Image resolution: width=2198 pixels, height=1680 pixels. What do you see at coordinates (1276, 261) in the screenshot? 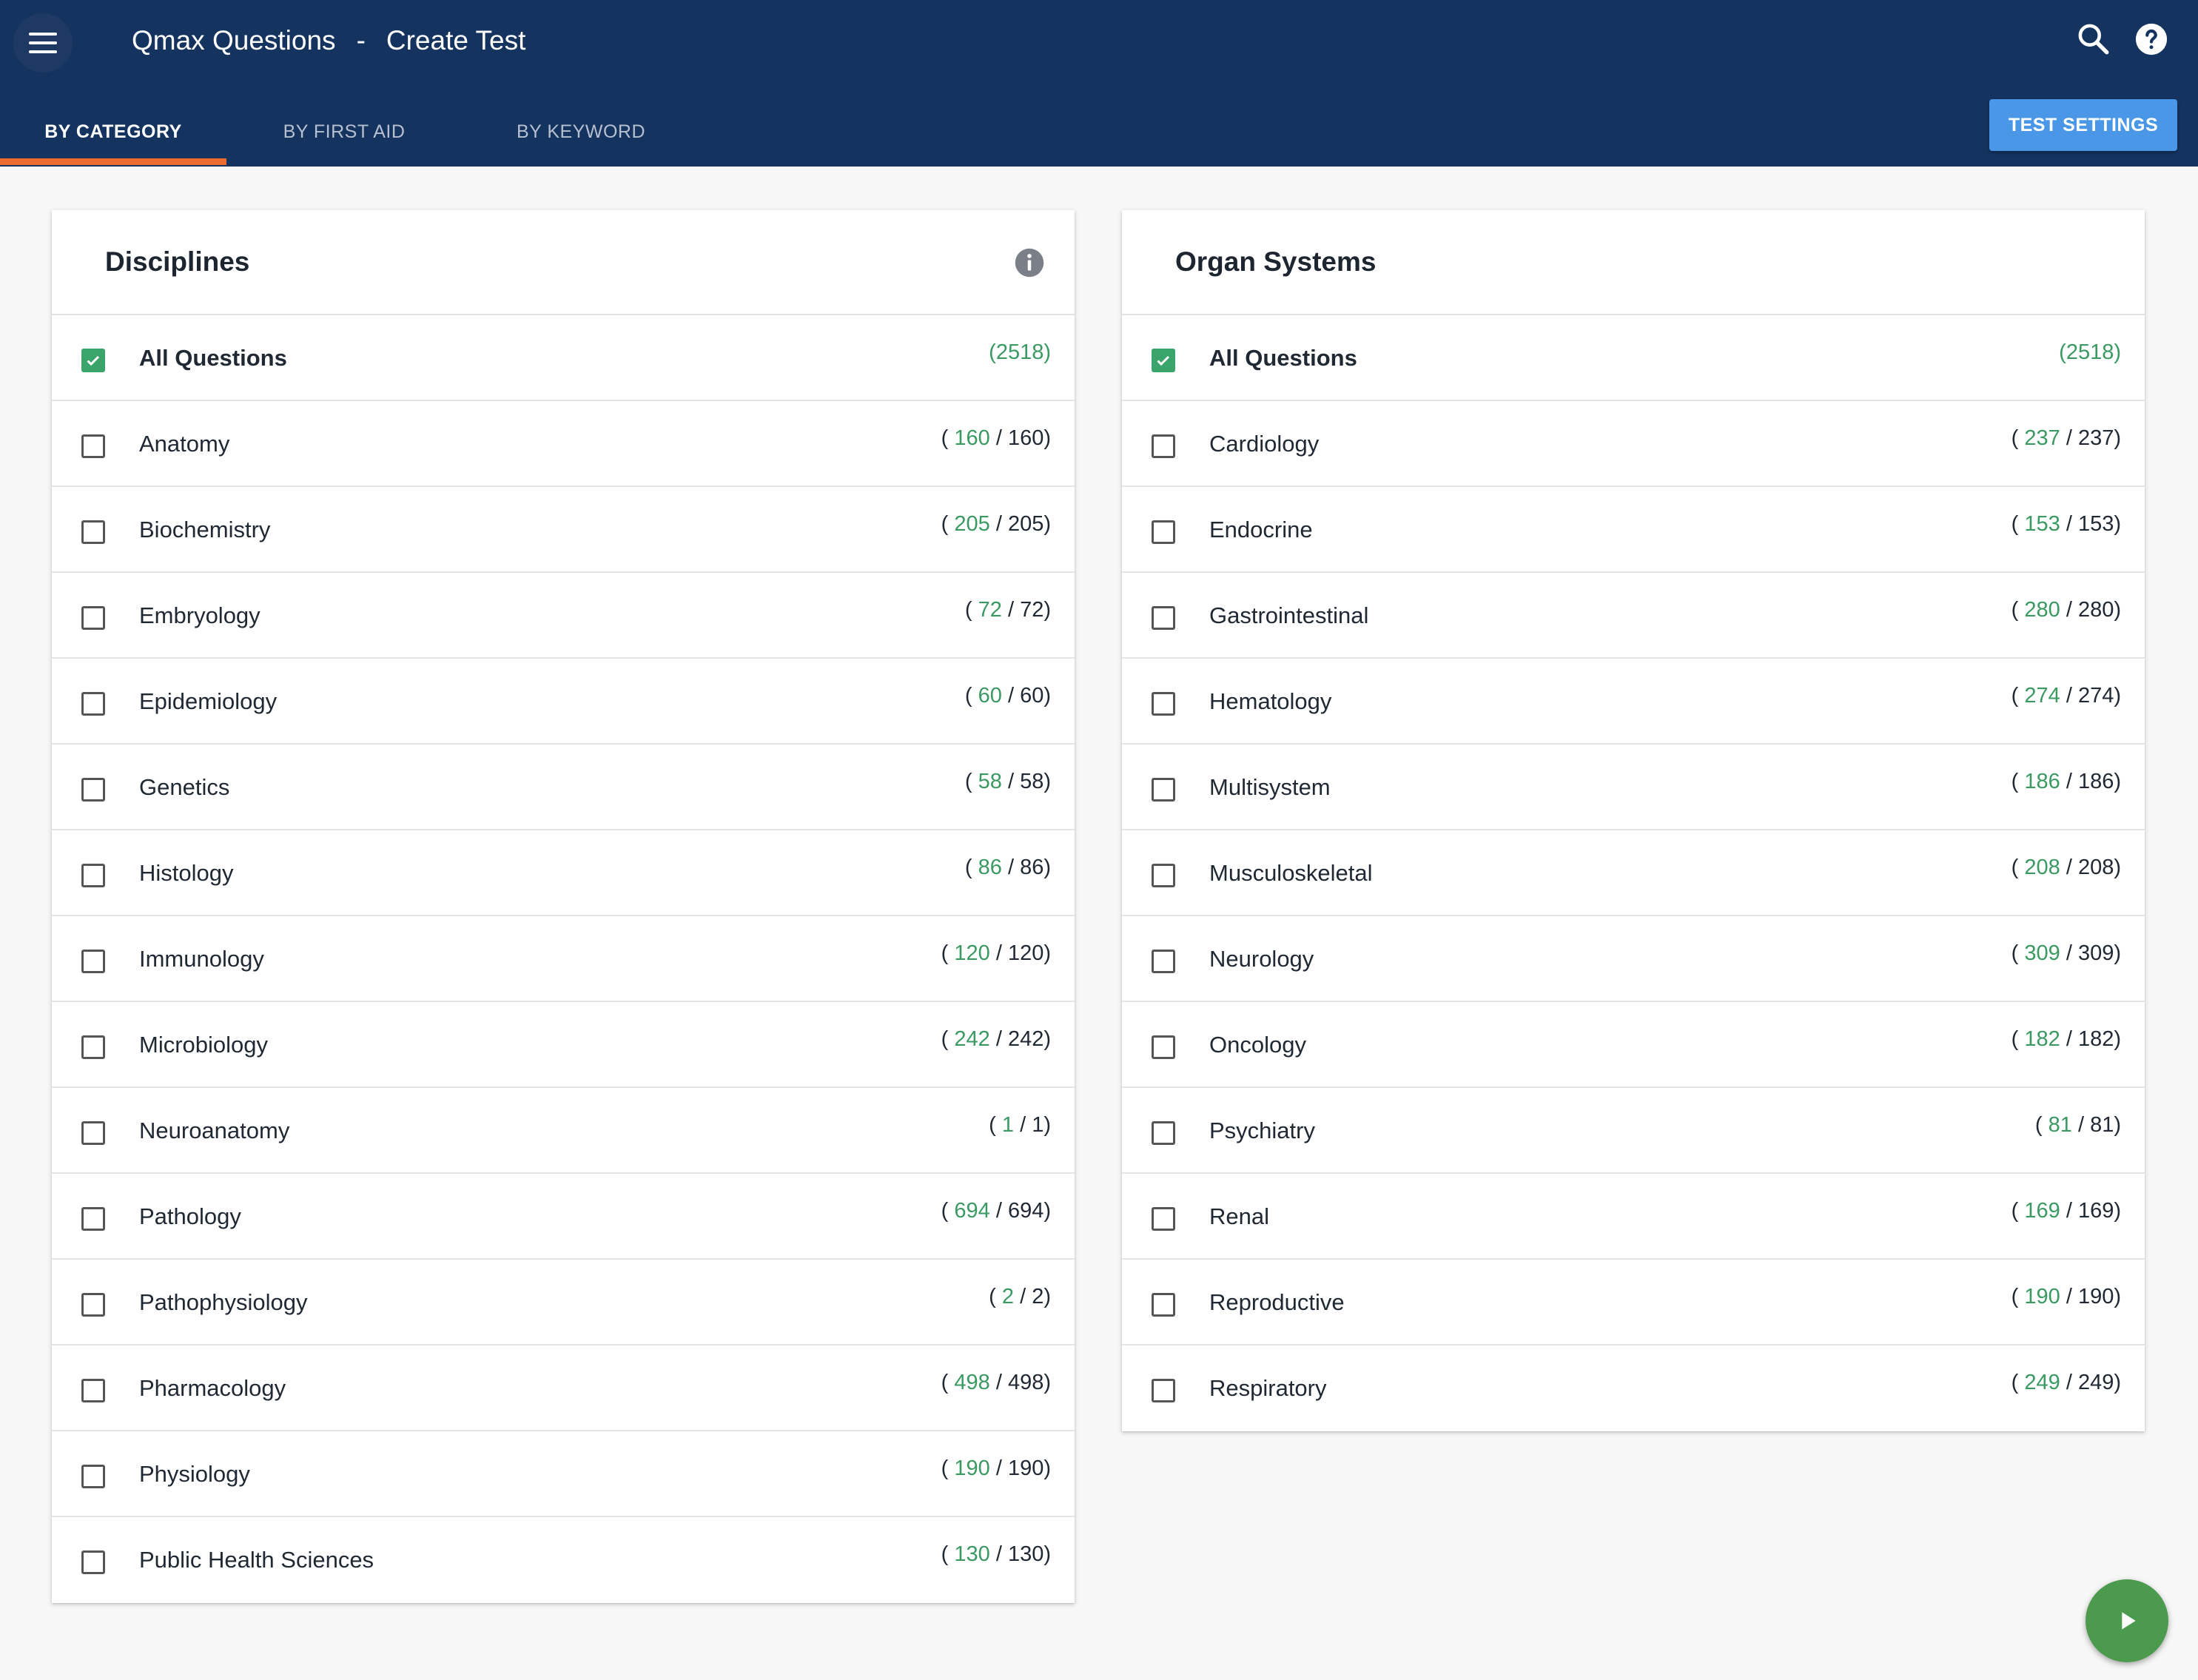
I see `organ-systems-title: Organ Systems` at bounding box center [1276, 261].